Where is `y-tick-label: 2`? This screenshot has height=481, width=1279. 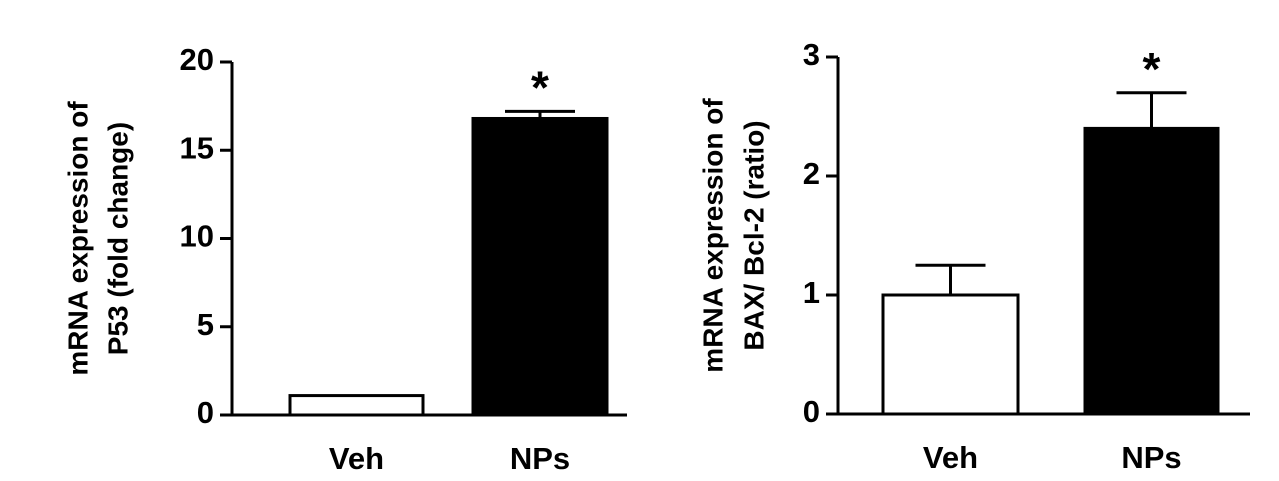
y-tick-label: 2 is located at coordinates (811, 173).